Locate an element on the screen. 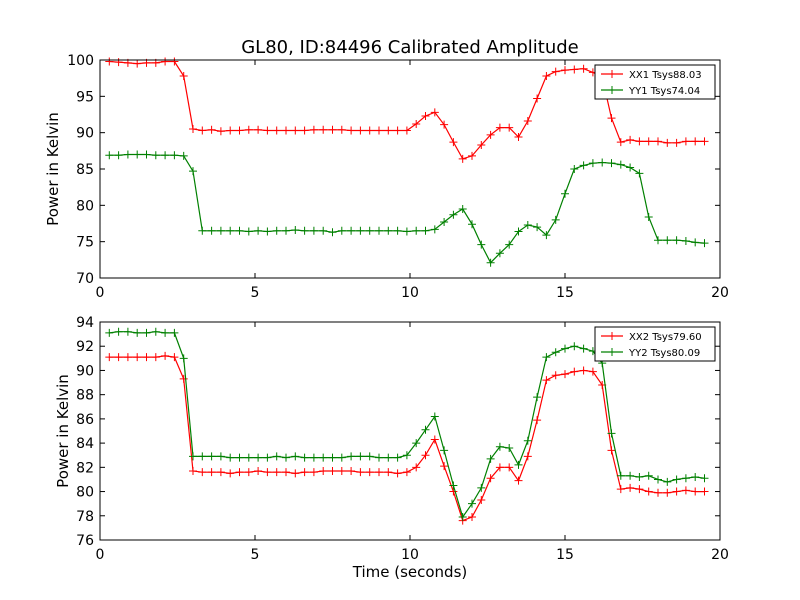 This screenshot has width=800, height=600. top-plot-legend: XX1 Tsys88.03 YY1 Tsys74.04 is located at coordinates (655, 82).